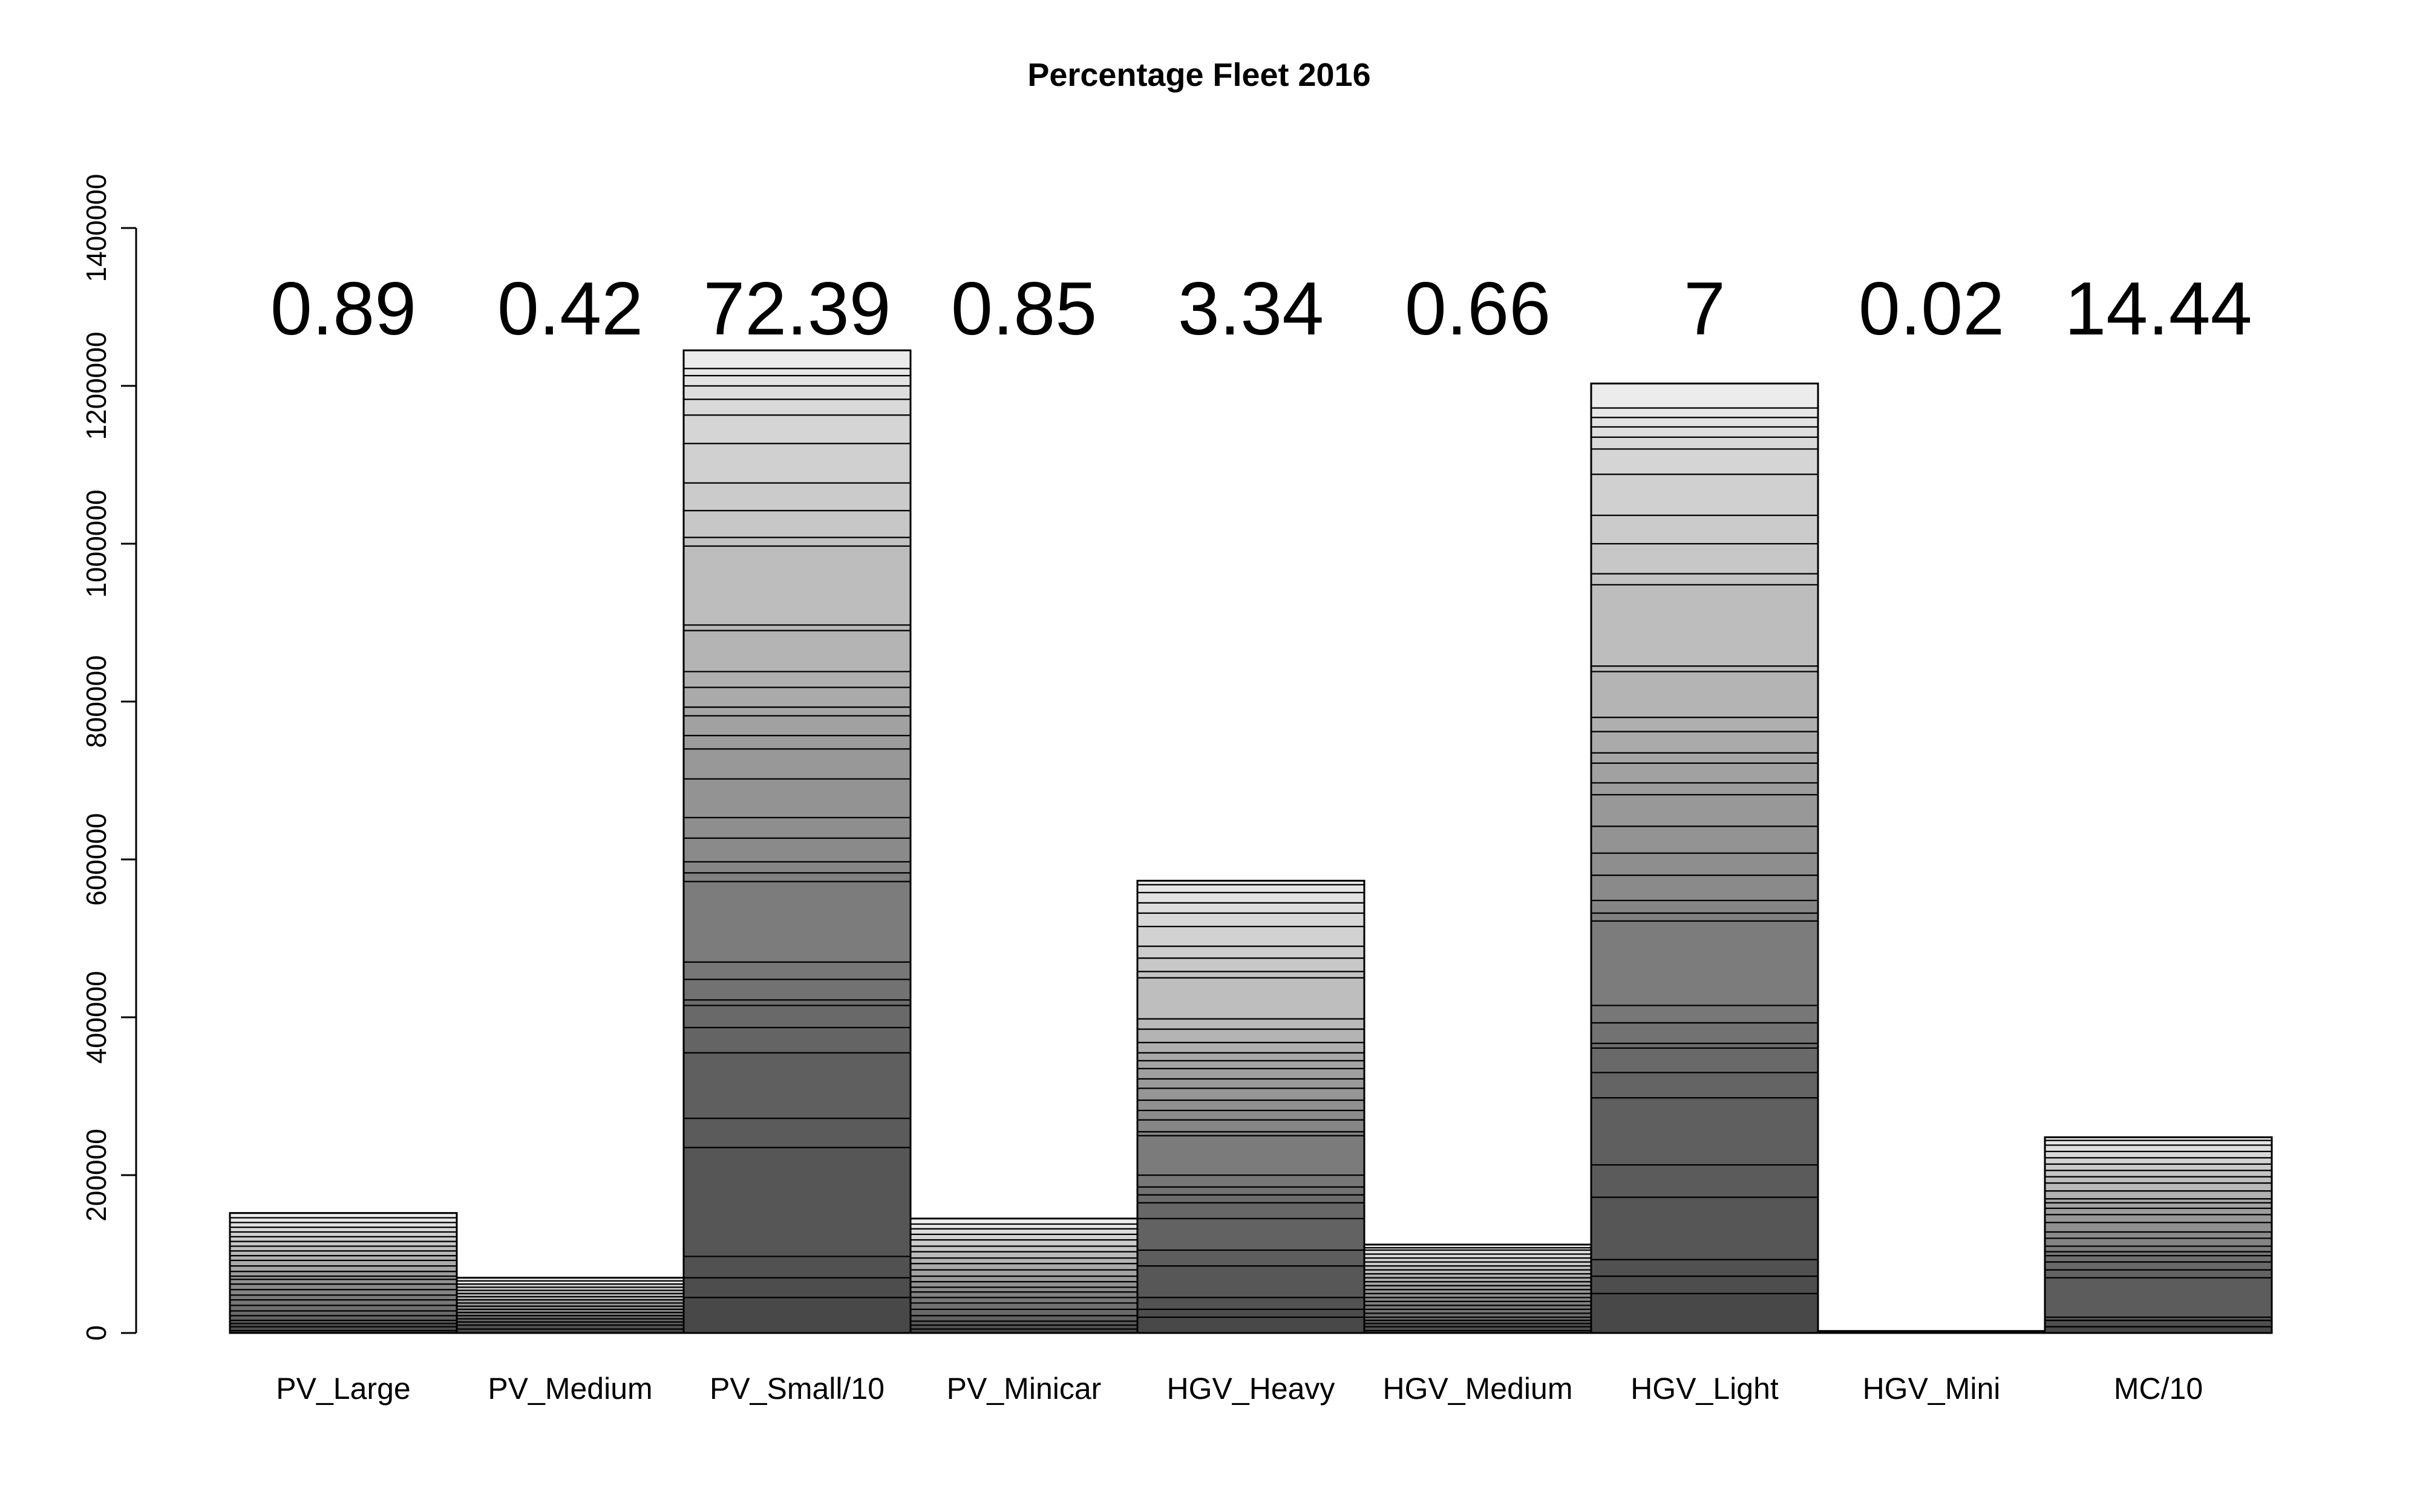 The height and width of the screenshot is (1512, 2420). What do you see at coordinates (1478, 309) in the screenshot?
I see `percentage-label: 0.66` at bounding box center [1478, 309].